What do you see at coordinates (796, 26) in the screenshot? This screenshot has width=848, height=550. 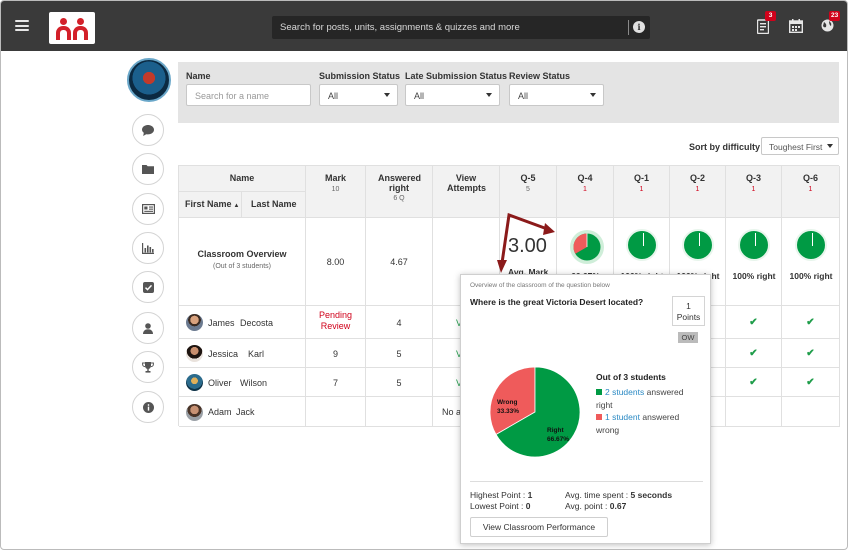 I see `calendar-icon` at bounding box center [796, 26].